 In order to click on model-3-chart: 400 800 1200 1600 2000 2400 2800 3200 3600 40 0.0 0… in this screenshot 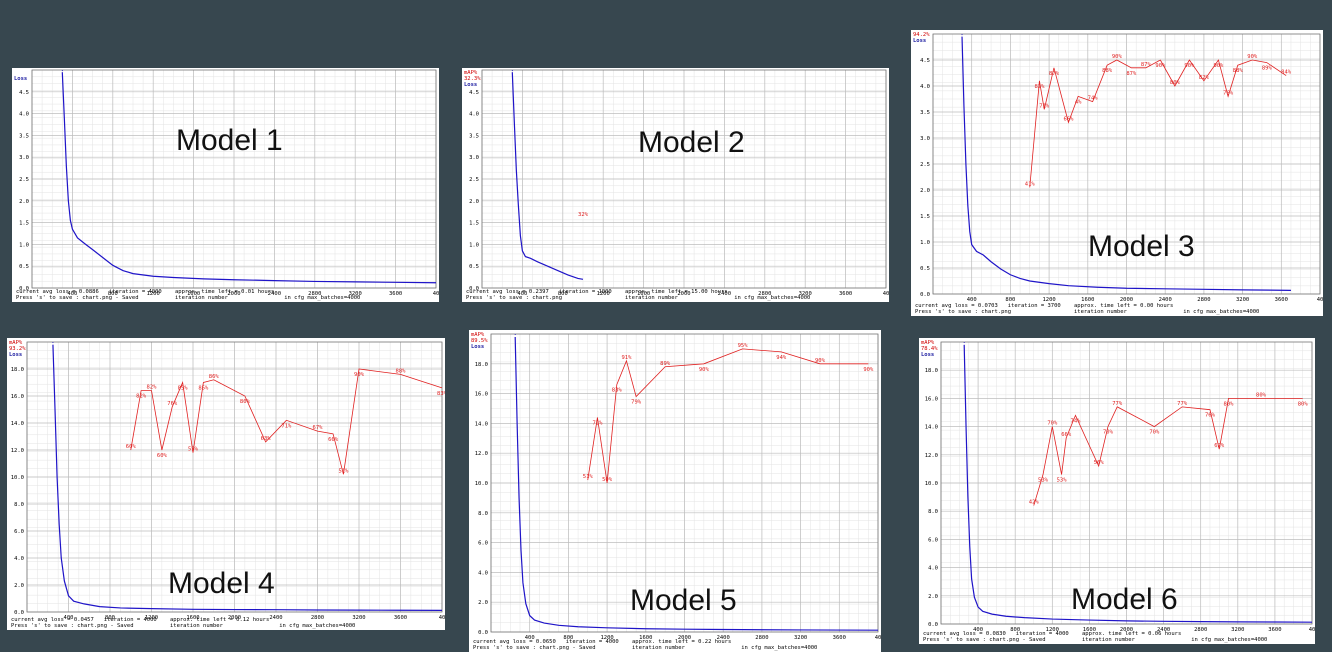, I will do `click(1117, 173)`.